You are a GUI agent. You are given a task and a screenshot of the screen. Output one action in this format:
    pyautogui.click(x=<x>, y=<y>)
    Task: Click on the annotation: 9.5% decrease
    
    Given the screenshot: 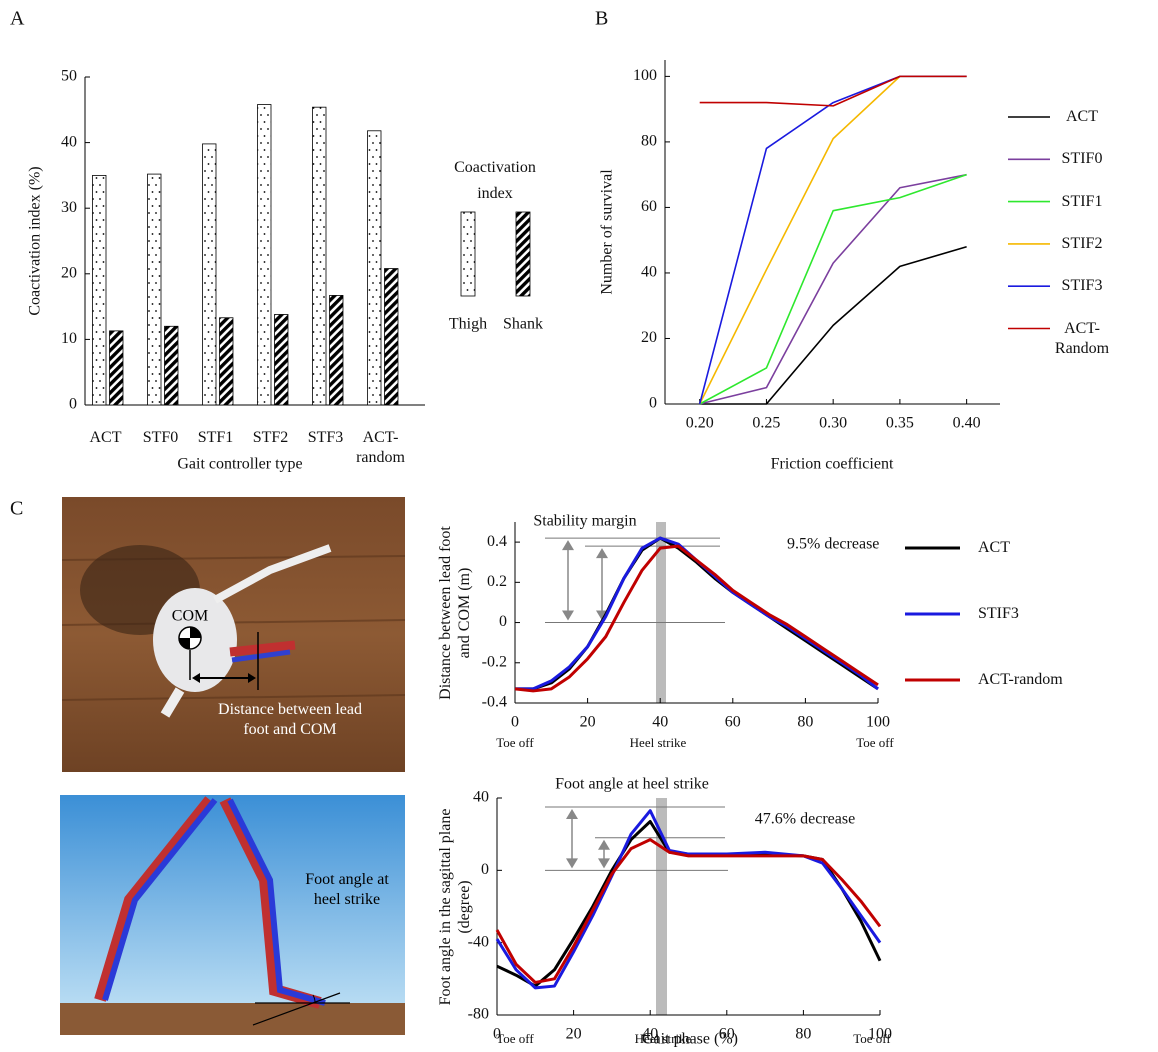 What is the action you would take?
    pyautogui.click(x=833, y=544)
    